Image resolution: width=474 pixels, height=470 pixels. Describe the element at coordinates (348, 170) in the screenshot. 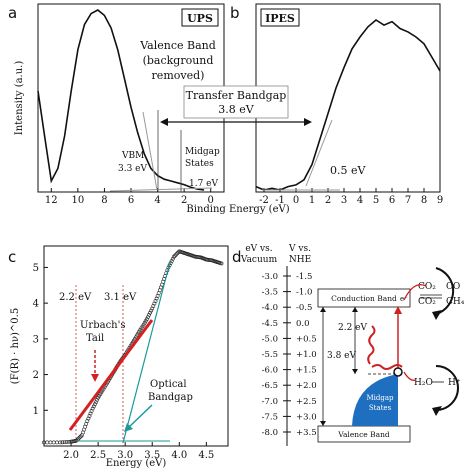

I see `ipes-onset-label: 0.5 eV` at that location.